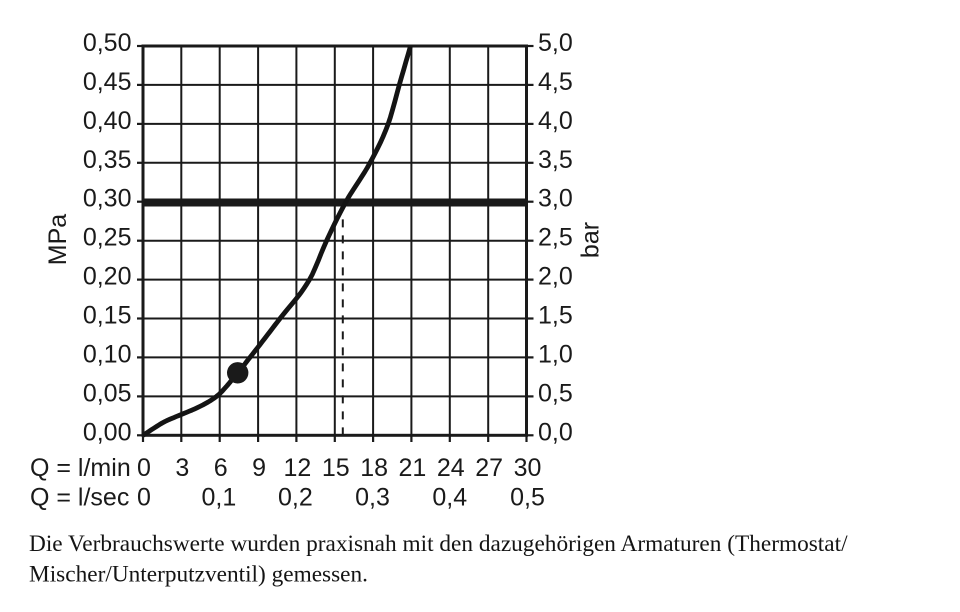 Image resolution: width=960 pixels, height=612 pixels. What do you see at coordinates (451, 468) in the screenshot?
I see `svg-text: 24` at bounding box center [451, 468].